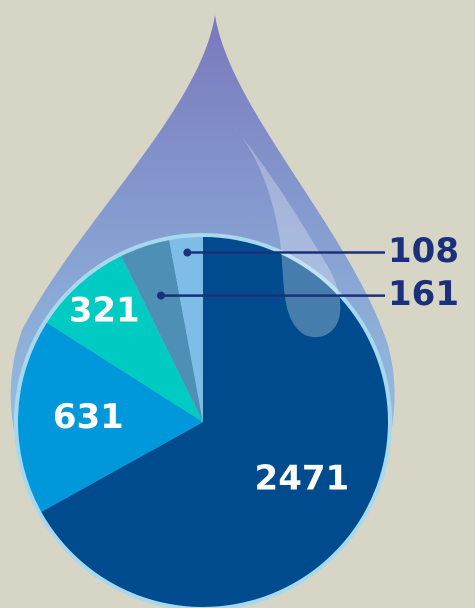  What do you see at coordinates (423, 294) in the screenshot?
I see `slice-label: 161` at bounding box center [423, 294].